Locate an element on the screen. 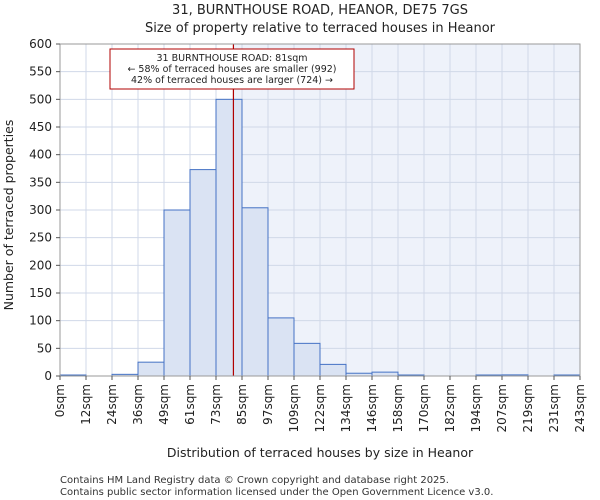  bar-36sqm is located at coordinates (151, 369).